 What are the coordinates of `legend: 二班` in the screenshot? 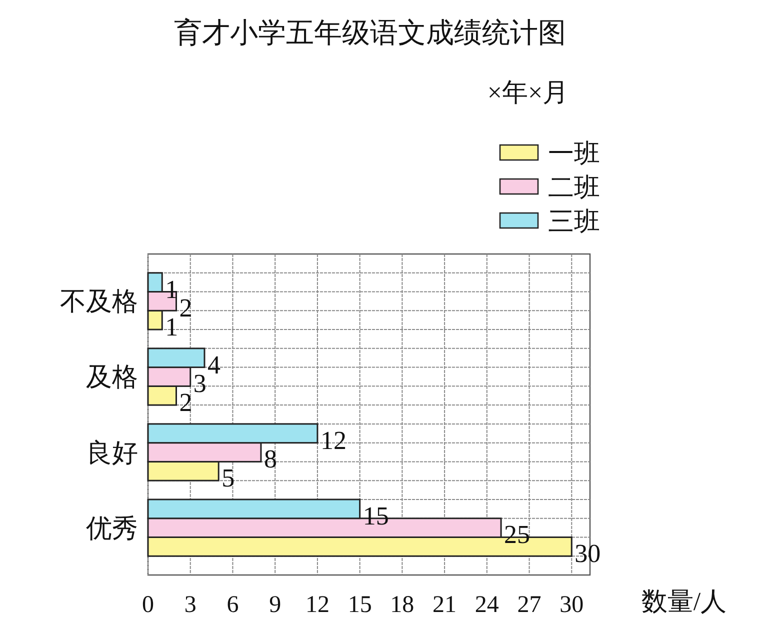 It's located at (574, 187).